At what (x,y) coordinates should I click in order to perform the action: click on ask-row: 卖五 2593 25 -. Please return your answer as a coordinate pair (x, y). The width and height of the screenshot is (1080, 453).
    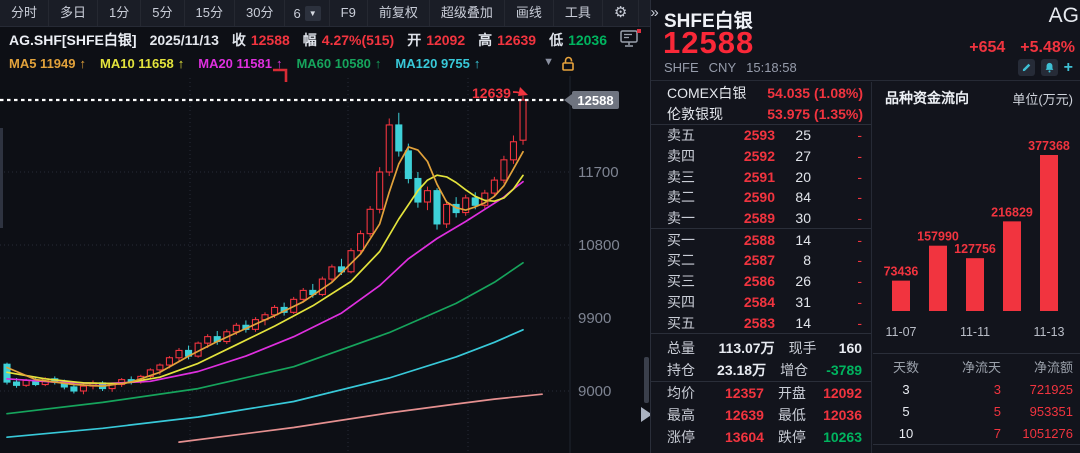
    Looking at the image, I should click on (761, 135).